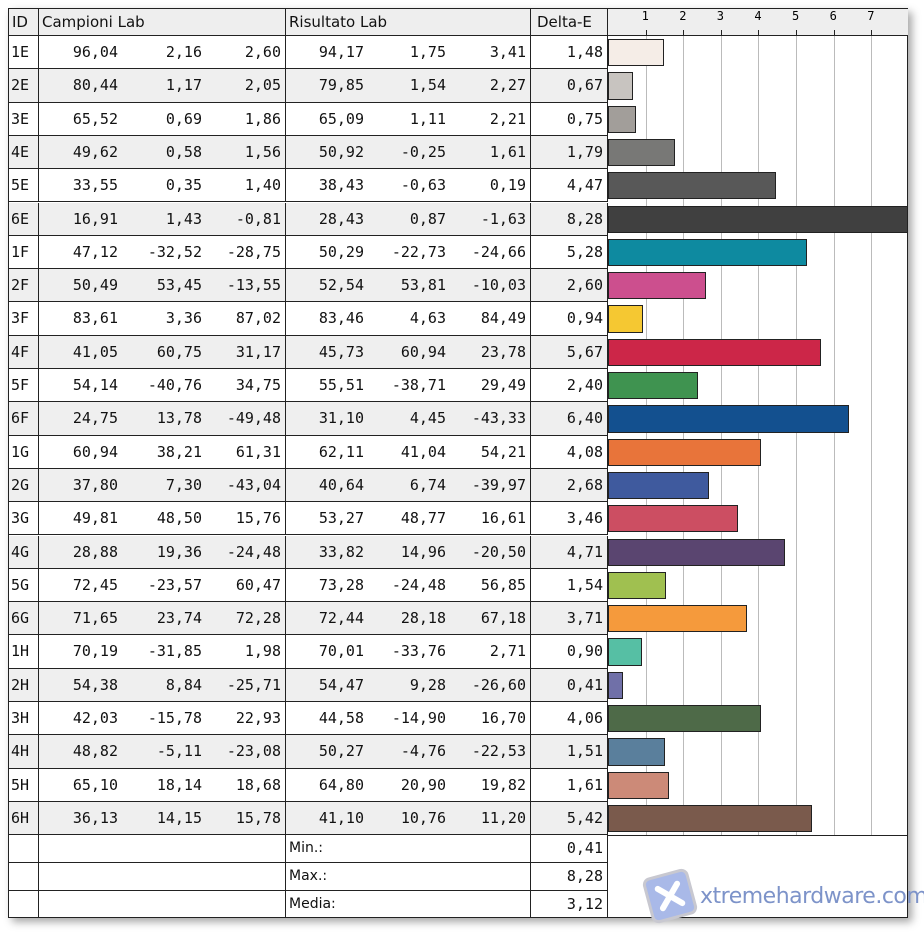 The width and height of the screenshot is (924, 935). What do you see at coordinates (24, 552) in the screenshot?
I see `row-id: 4G` at bounding box center [24, 552].